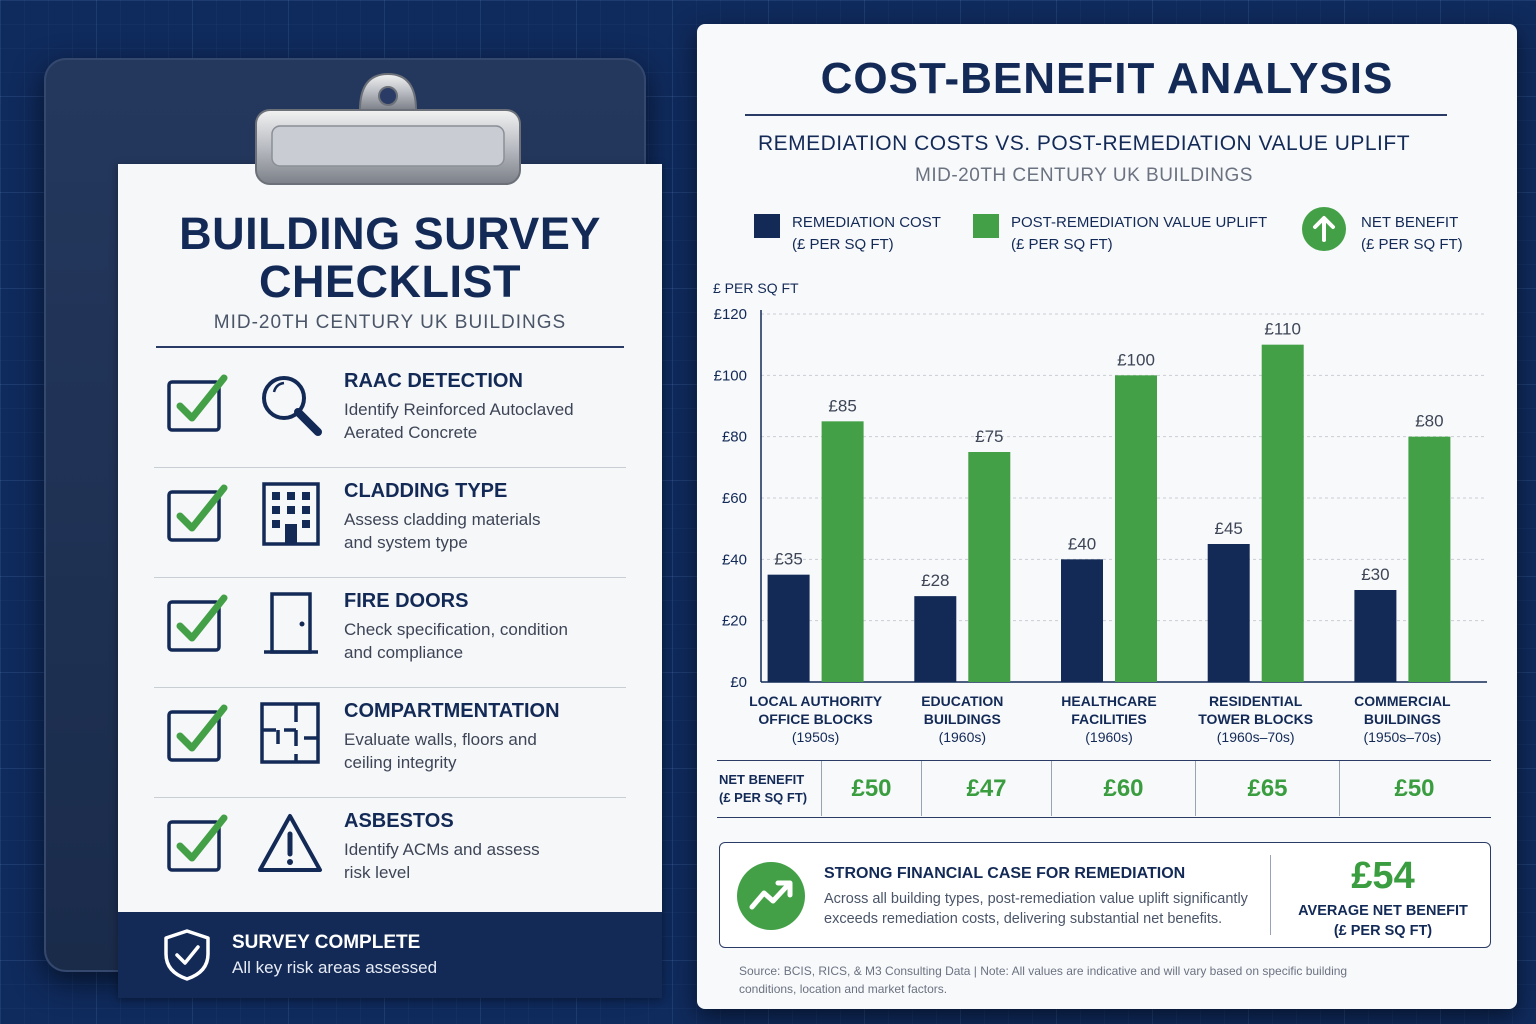 This screenshot has height=1024, width=1536. What do you see at coordinates (1270, 895) in the screenshot?
I see `summary-divider` at bounding box center [1270, 895].